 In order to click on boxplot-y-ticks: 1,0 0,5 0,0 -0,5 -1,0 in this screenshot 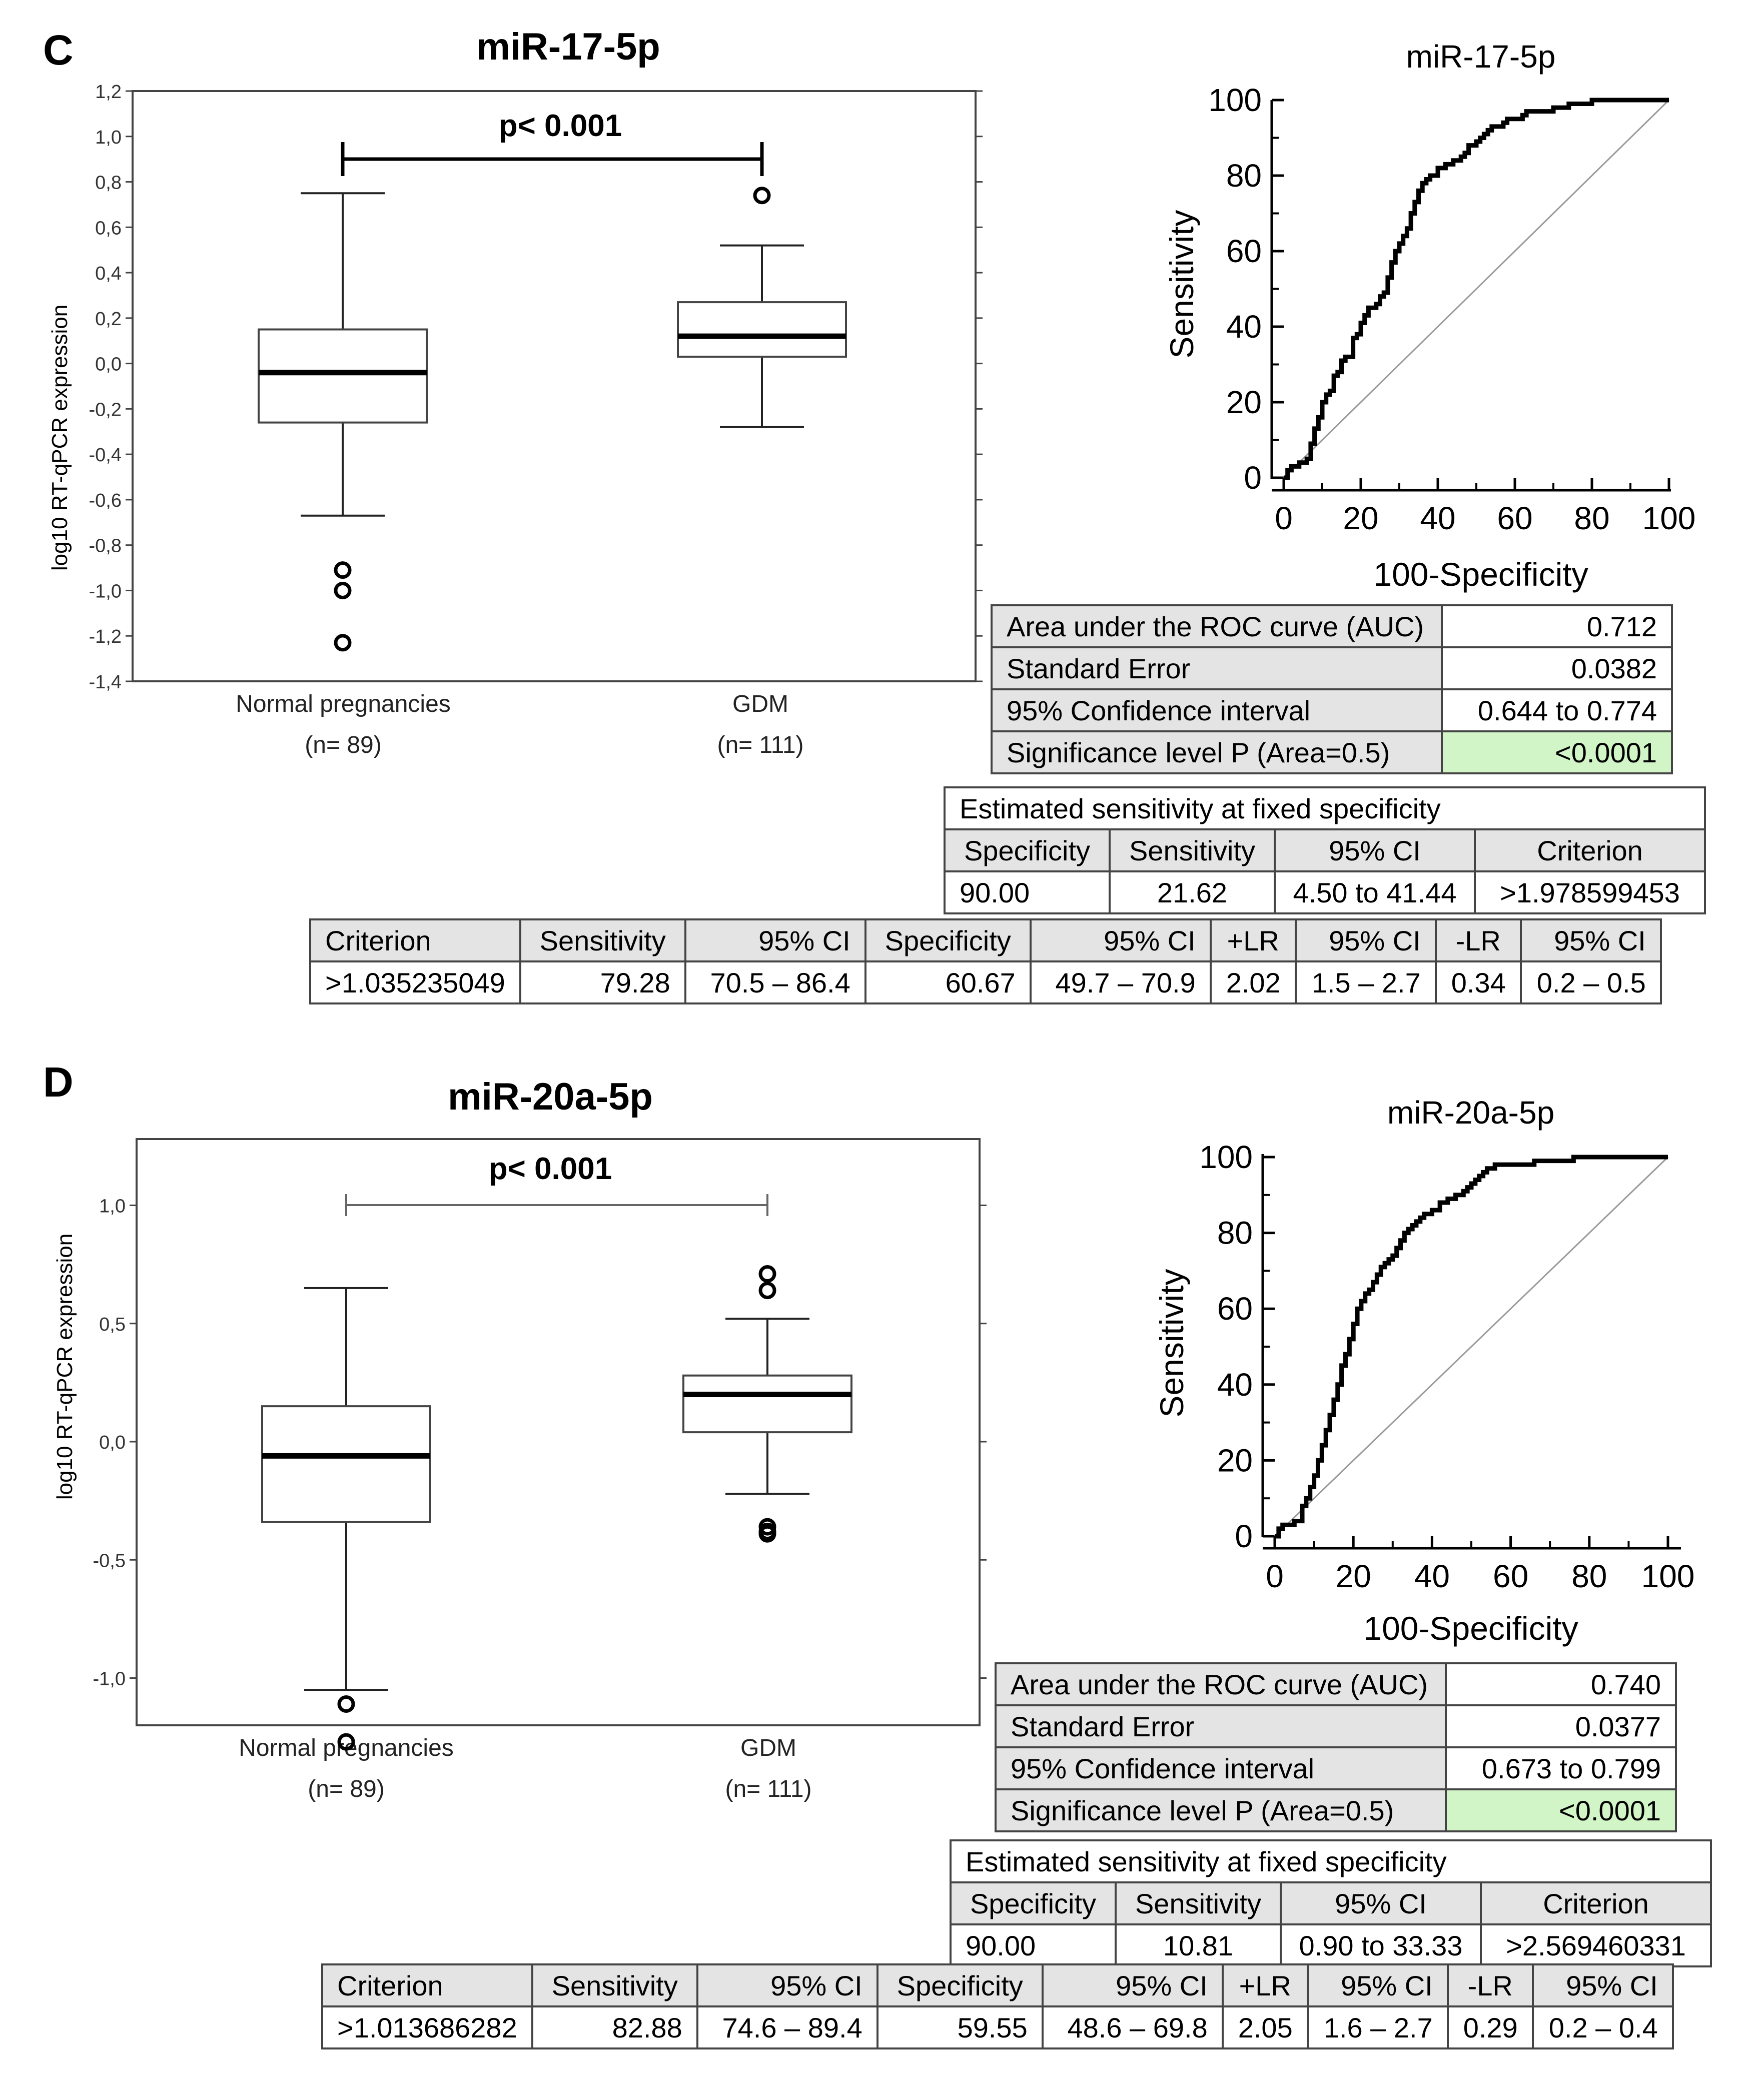, I will do `click(540, 1443)`.